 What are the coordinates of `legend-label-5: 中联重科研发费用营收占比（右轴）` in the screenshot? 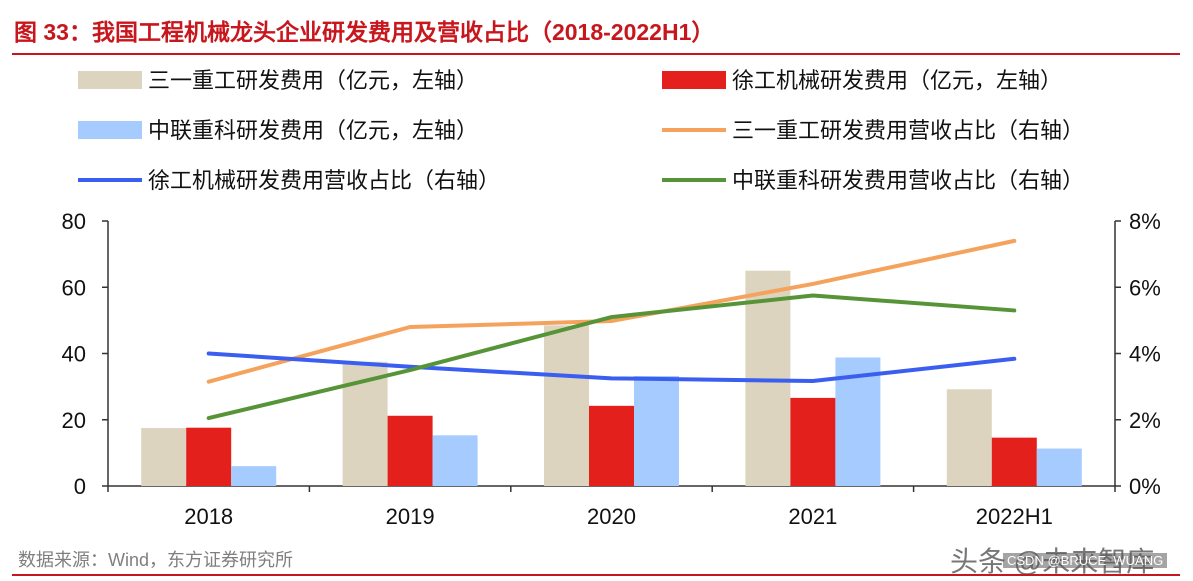 It's located at (908, 180).